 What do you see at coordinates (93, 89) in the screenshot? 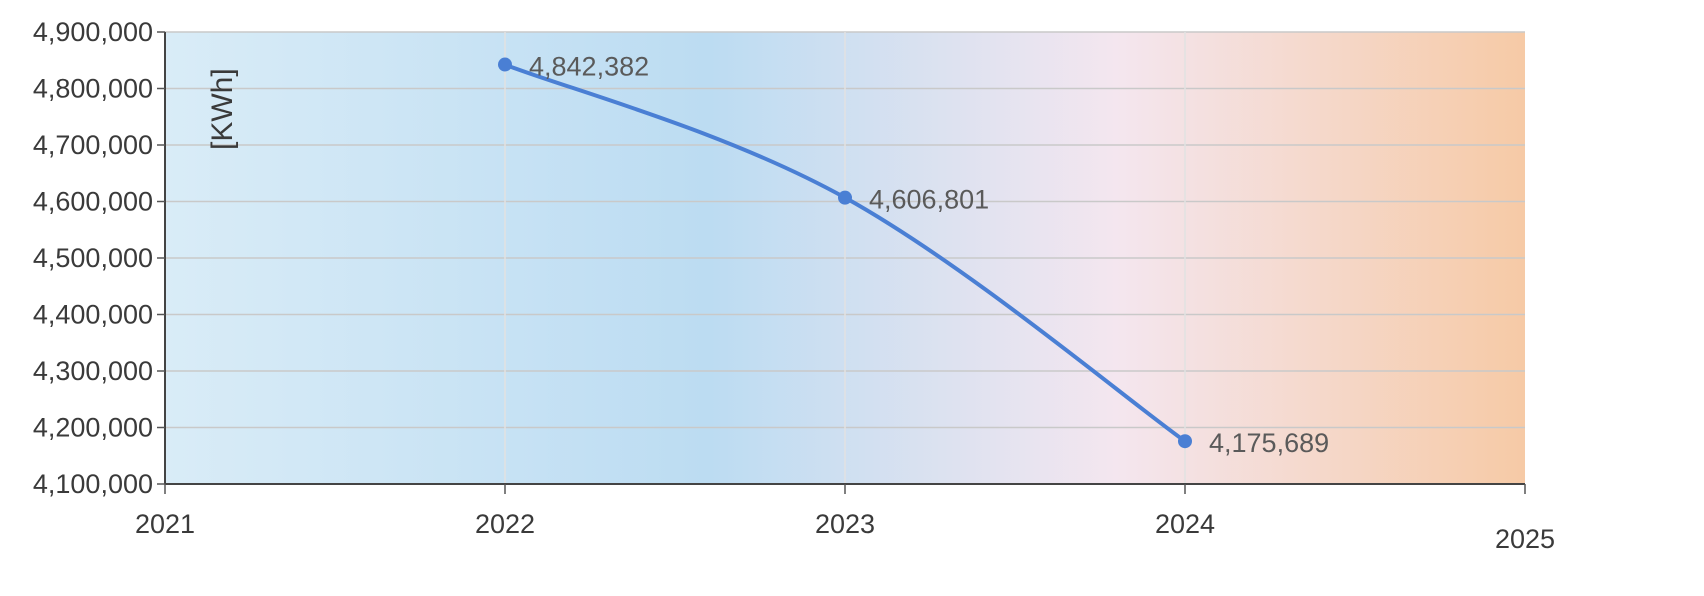
I see `y-tick-label: 4,800,000` at bounding box center [93, 89].